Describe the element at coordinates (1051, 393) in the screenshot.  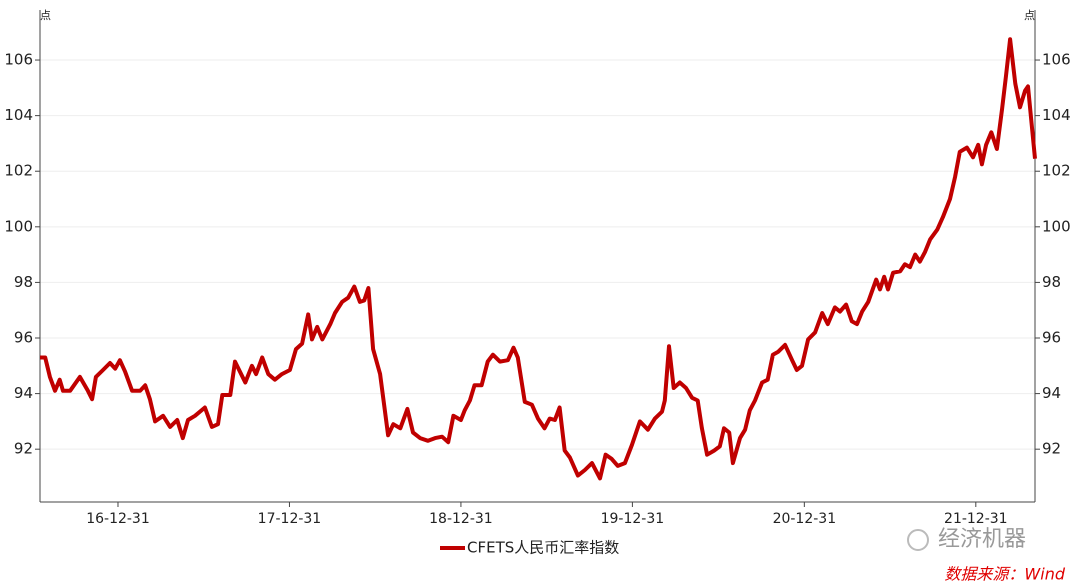
I see `y2-tick-label: 94` at that location.